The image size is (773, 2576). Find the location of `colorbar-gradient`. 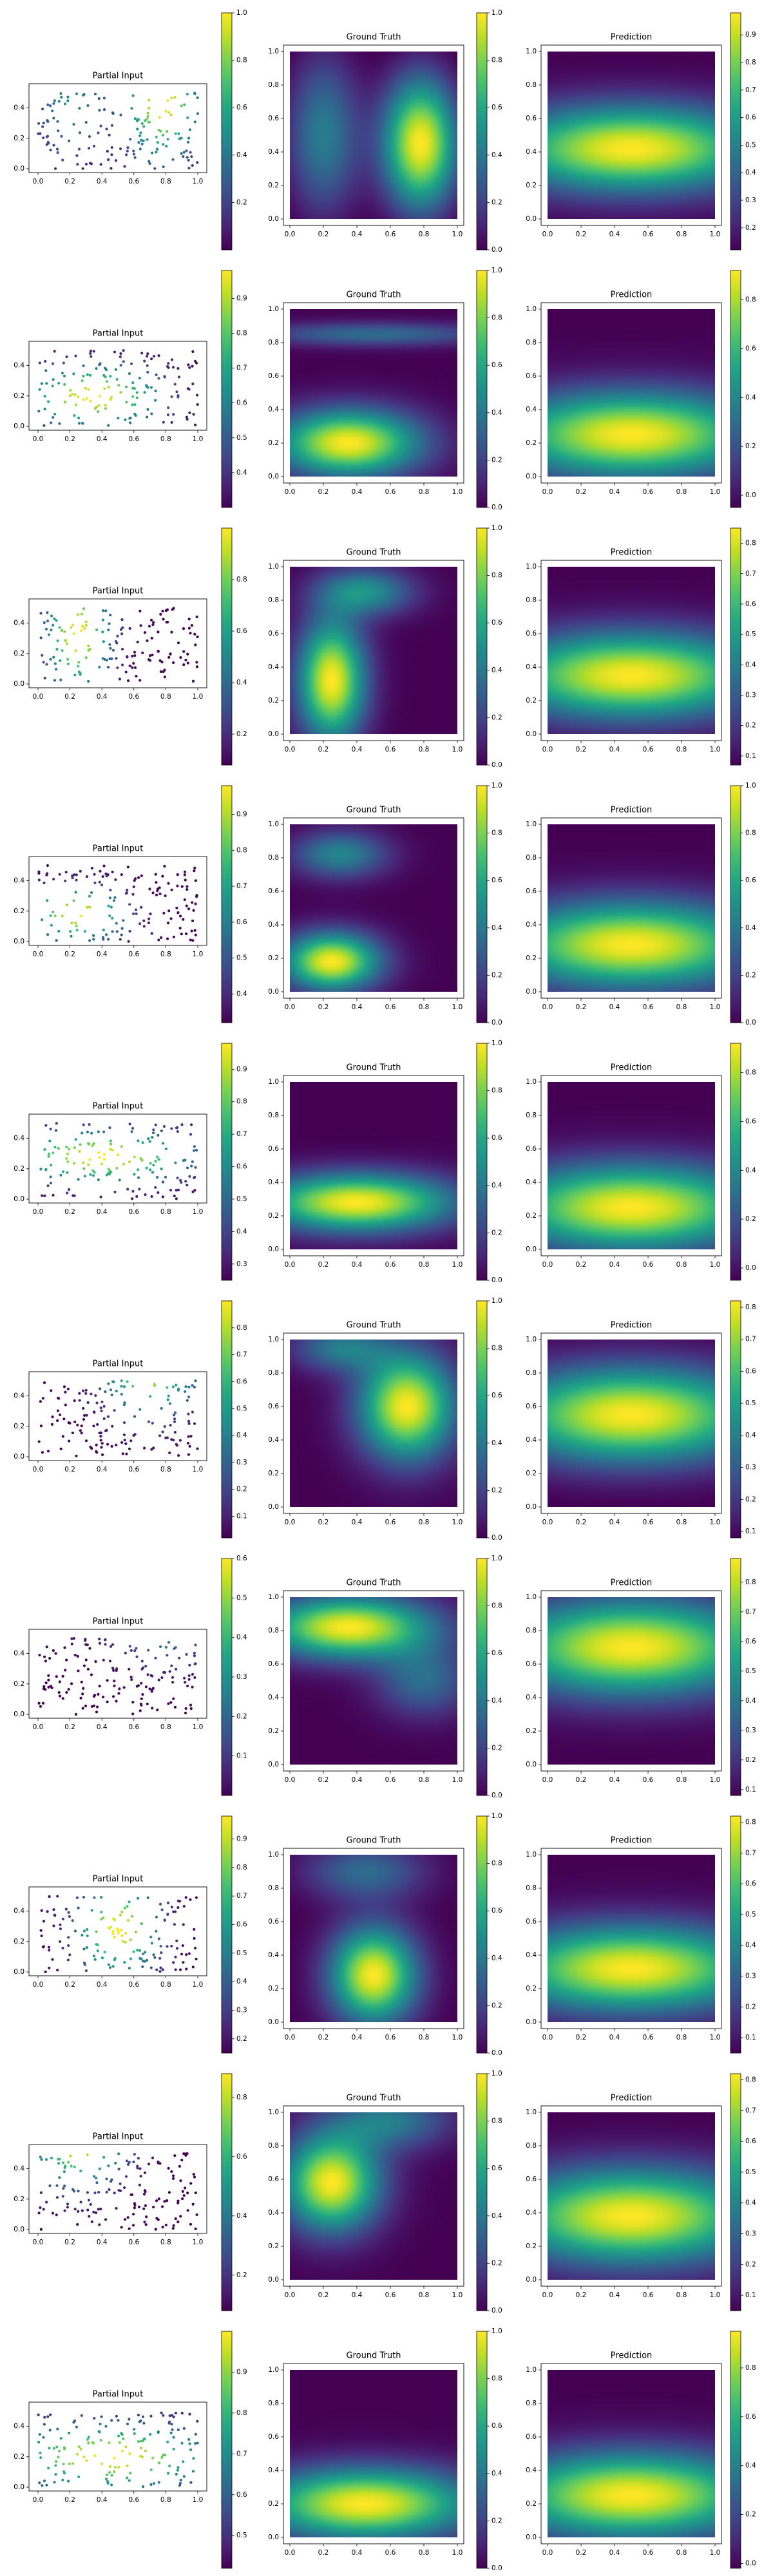

colorbar-gradient is located at coordinates (482, 389).